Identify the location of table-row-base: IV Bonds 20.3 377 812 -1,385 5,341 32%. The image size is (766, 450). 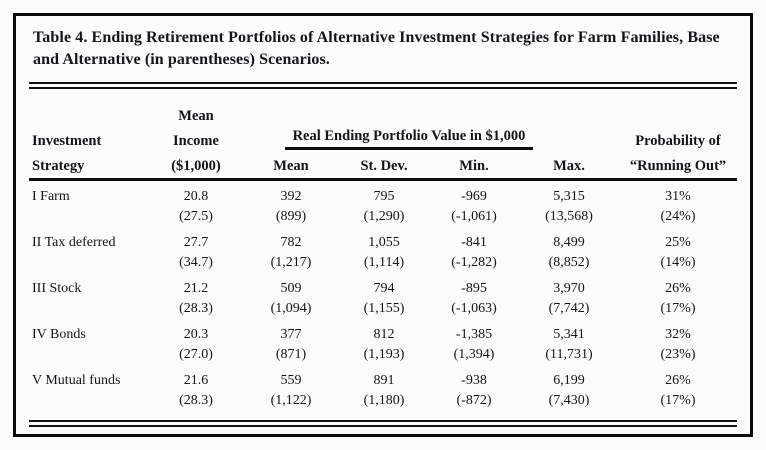
(383, 332).